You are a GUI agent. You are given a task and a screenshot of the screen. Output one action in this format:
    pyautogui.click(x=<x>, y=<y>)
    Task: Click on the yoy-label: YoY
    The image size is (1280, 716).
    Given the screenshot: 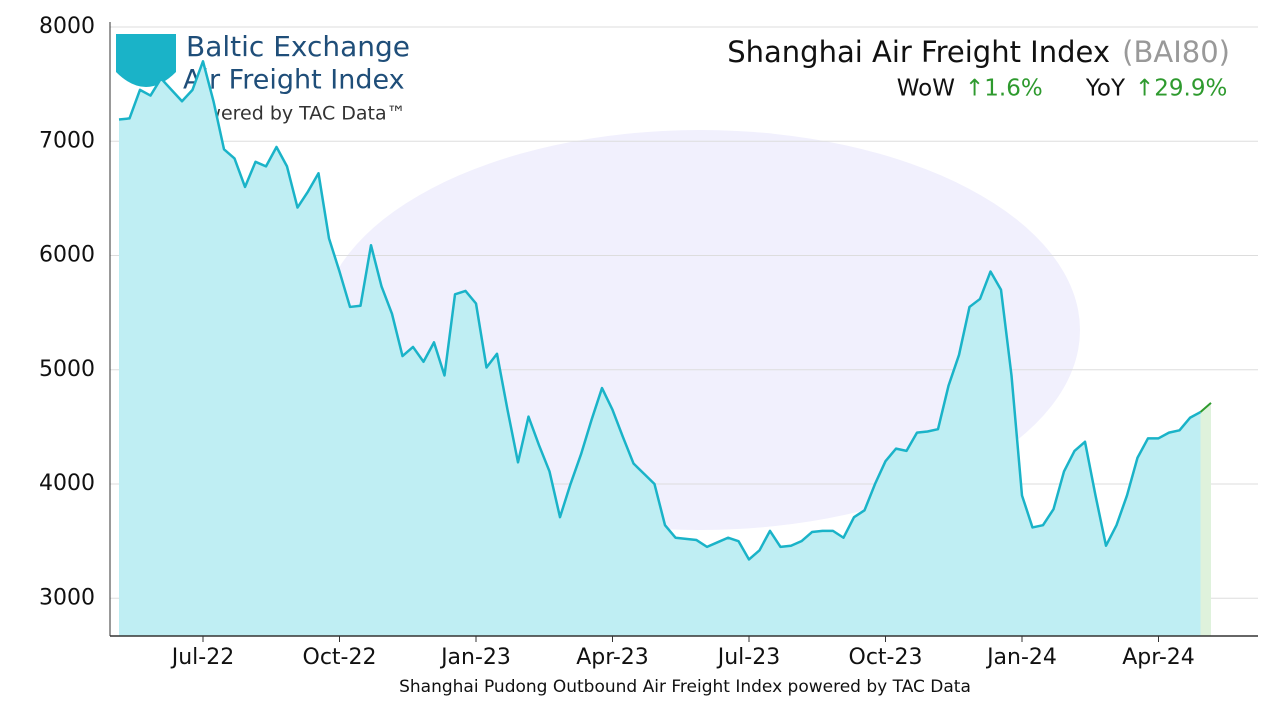 What is the action you would take?
    pyautogui.click(x=1105, y=89)
    